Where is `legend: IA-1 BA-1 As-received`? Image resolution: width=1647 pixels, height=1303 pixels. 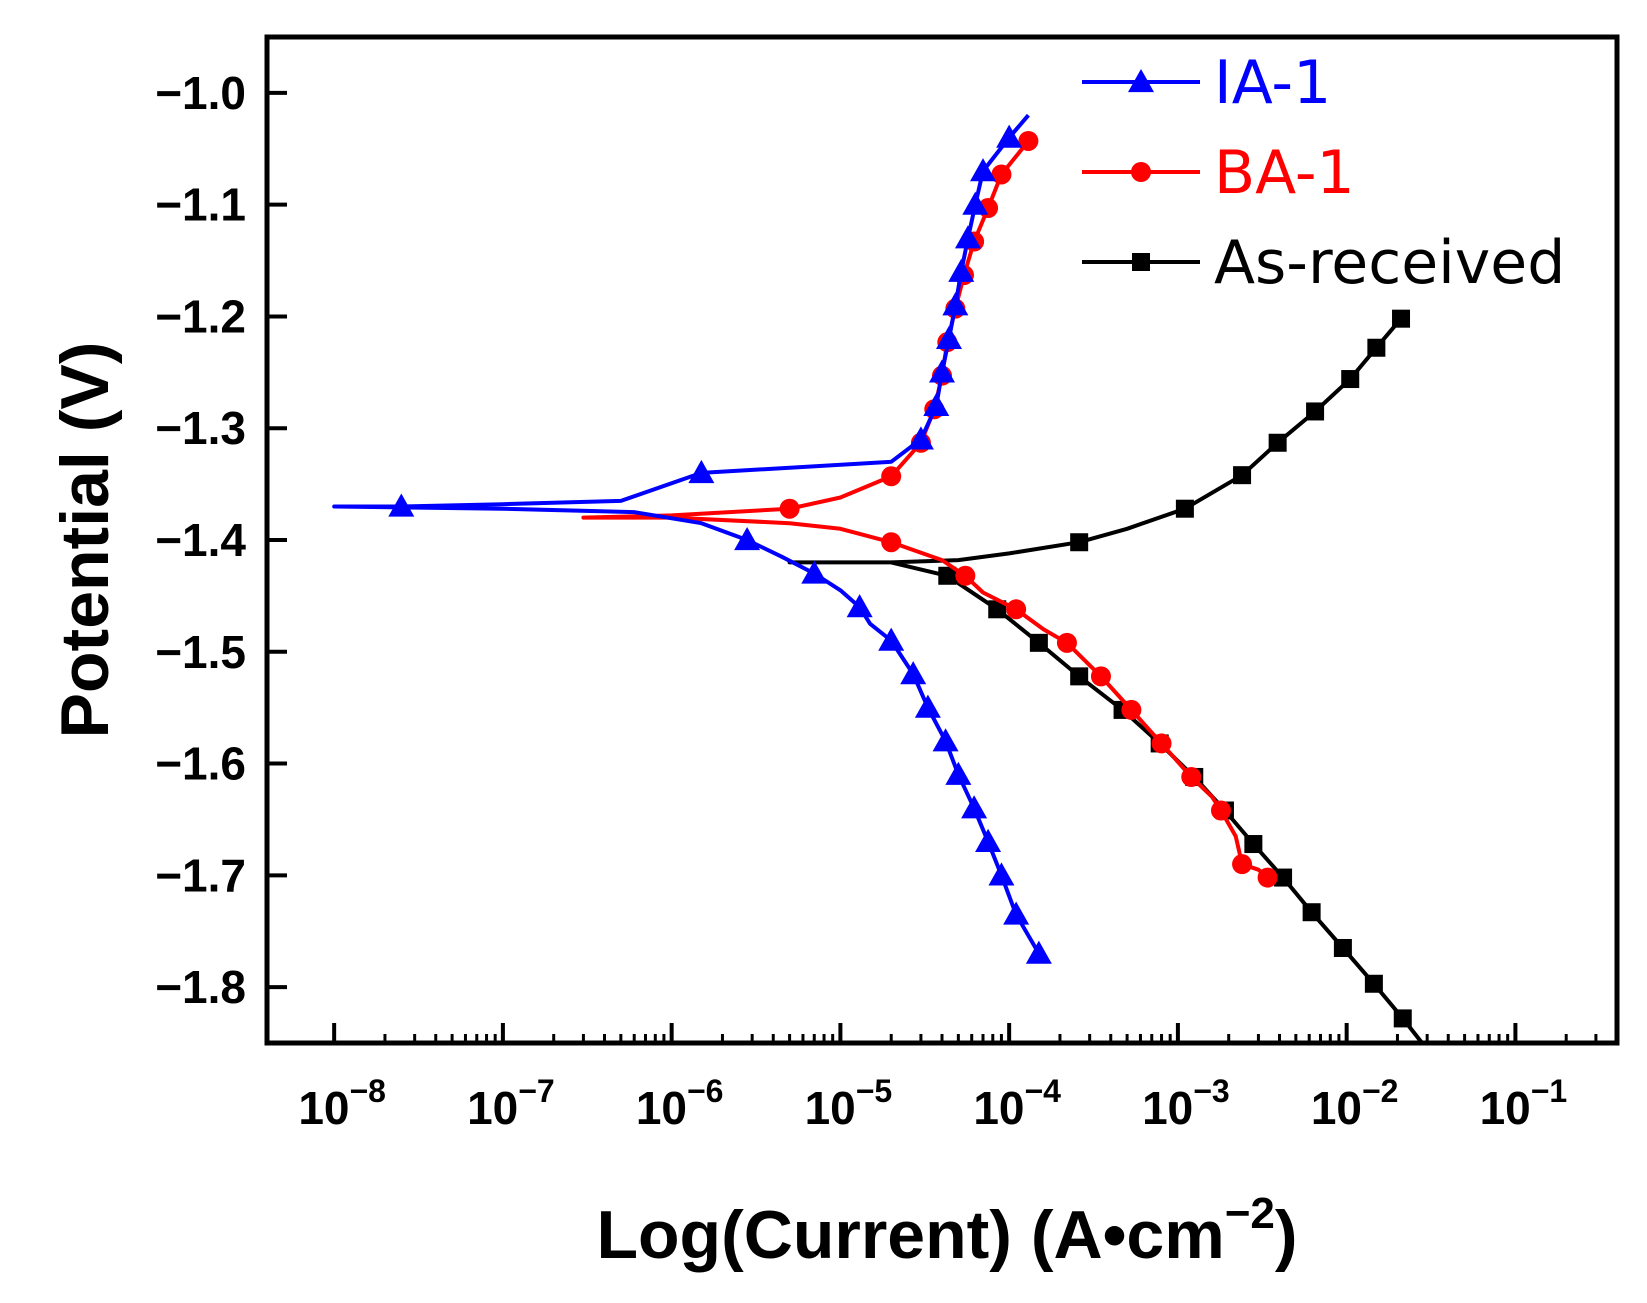 legend: IA-1 BA-1 As-received is located at coordinates (1323, 173).